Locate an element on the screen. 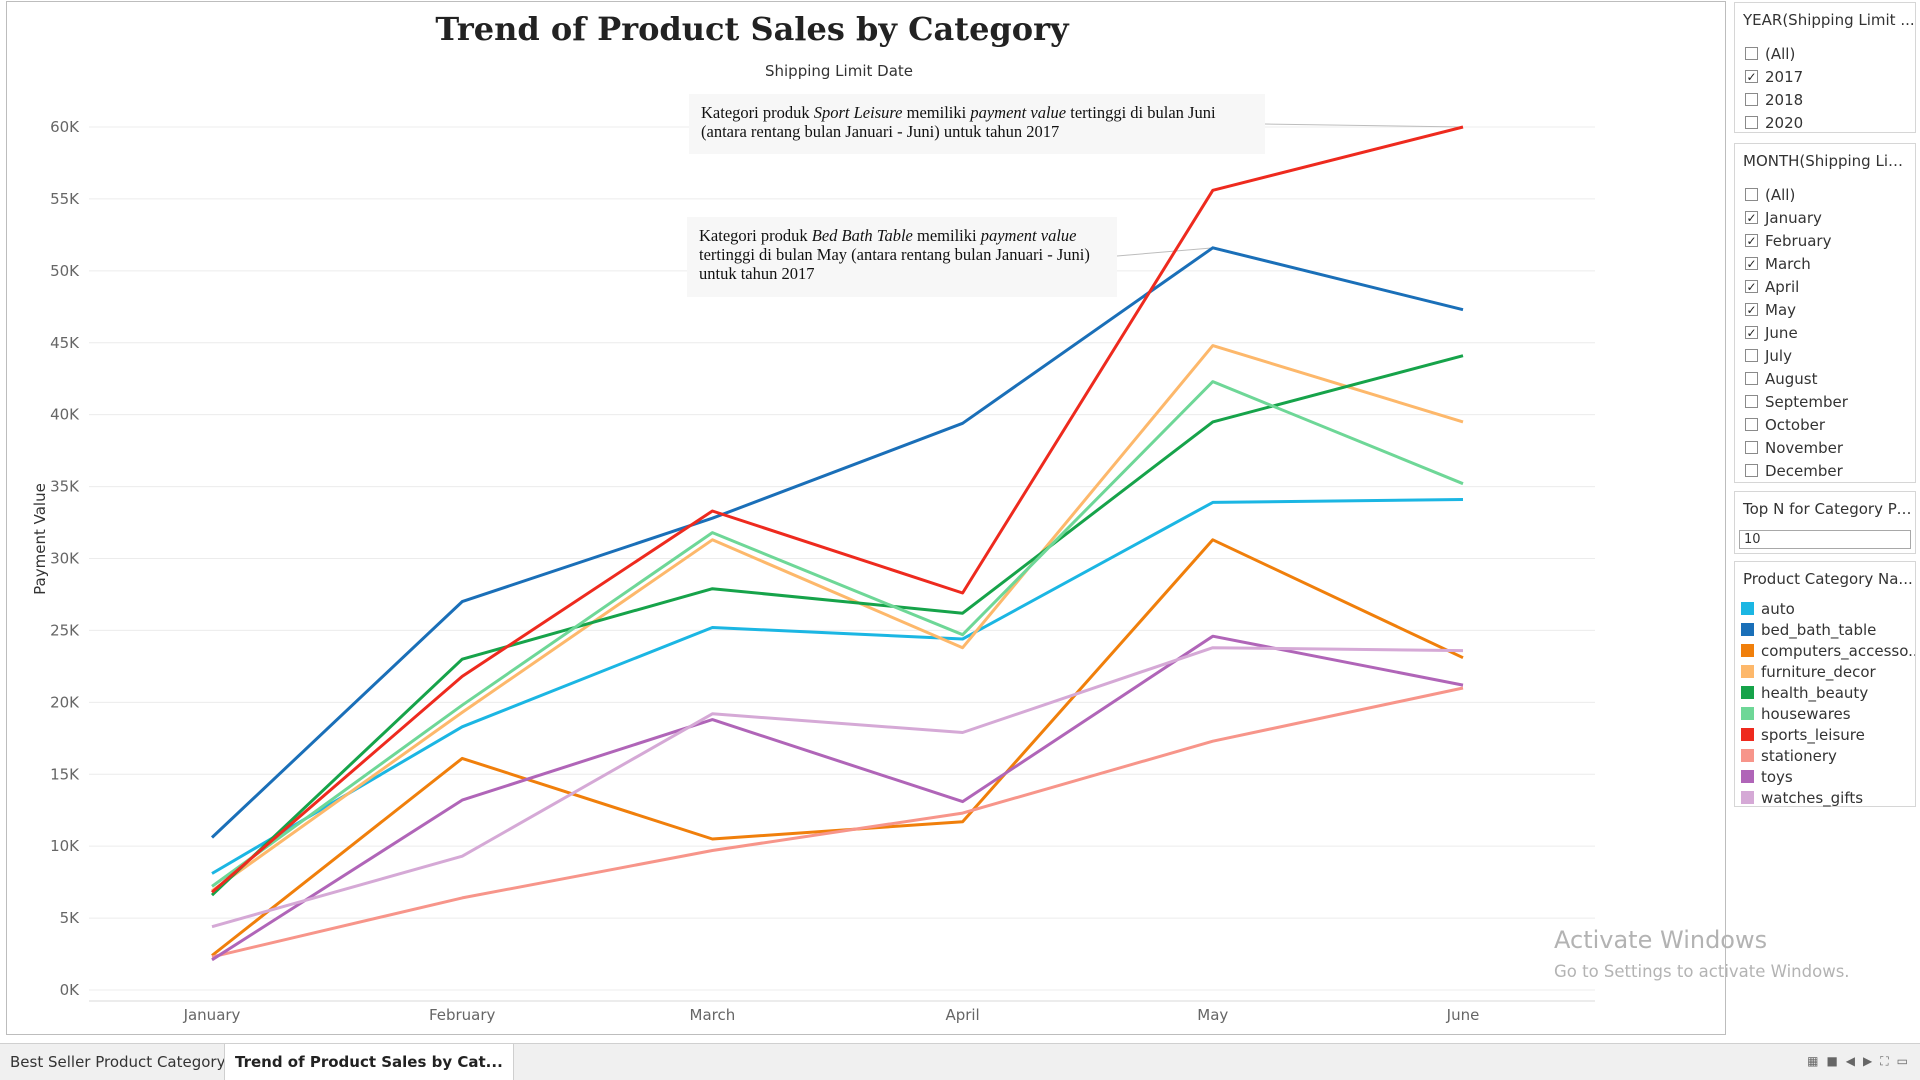 The image size is (1920, 1080). legend-item-3: furniture_decor is located at coordinates (1825, 671).